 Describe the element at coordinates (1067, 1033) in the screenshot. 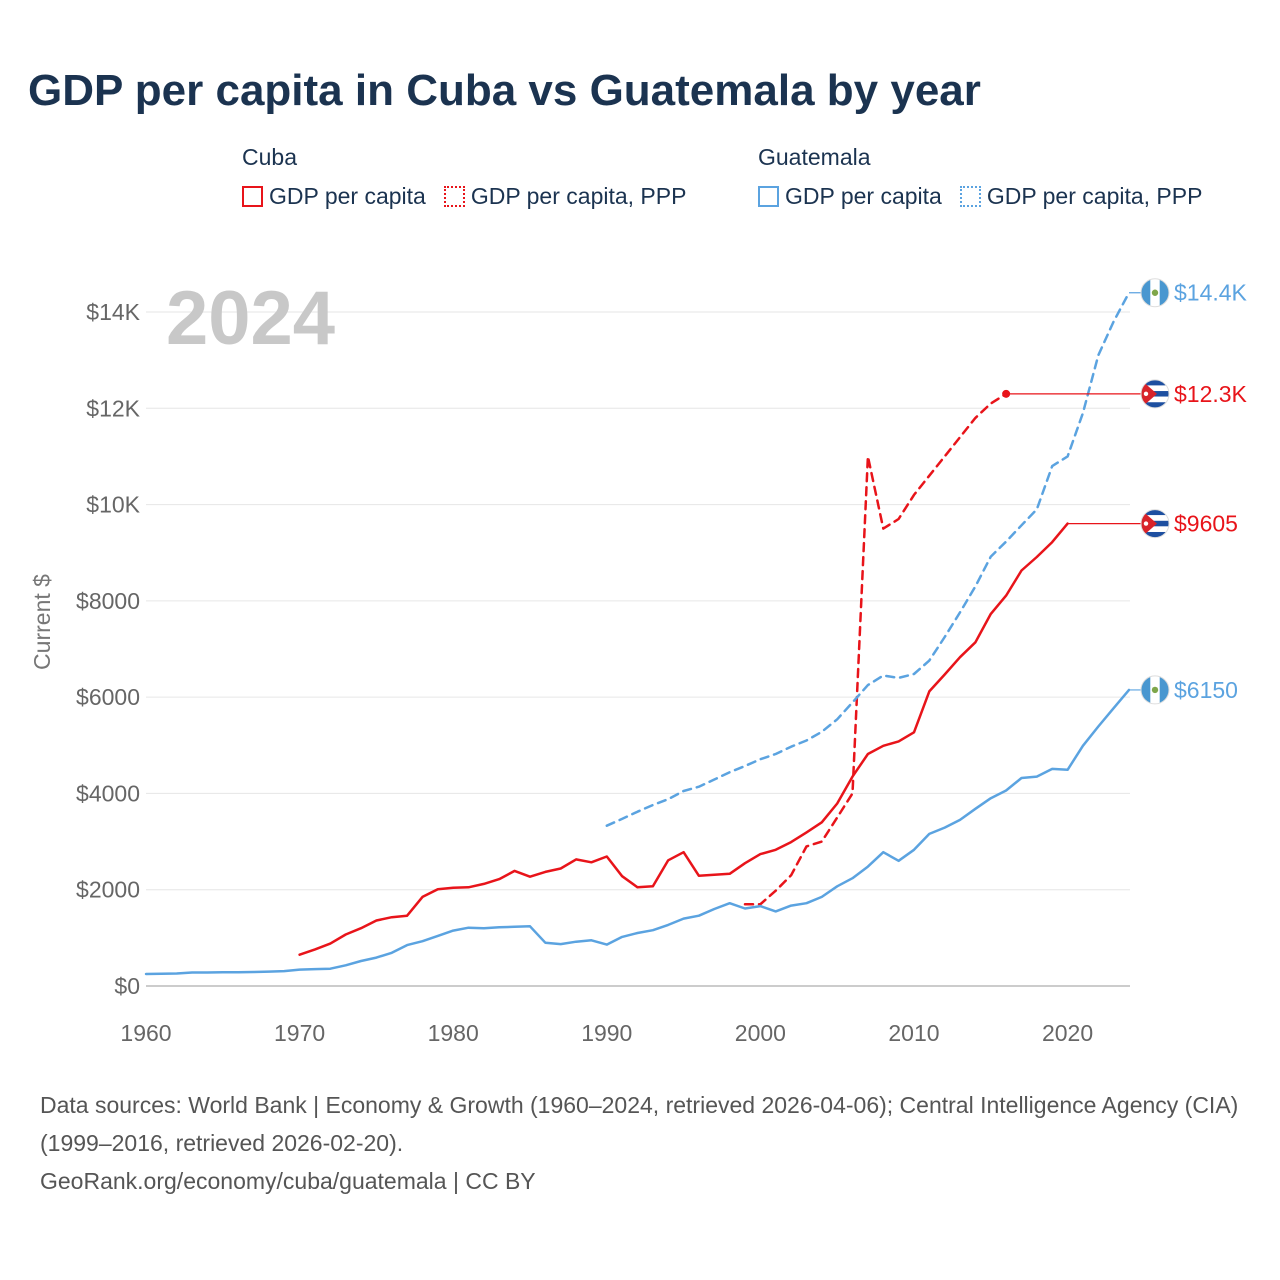

I see `x-tick-label: 2020` at that location.